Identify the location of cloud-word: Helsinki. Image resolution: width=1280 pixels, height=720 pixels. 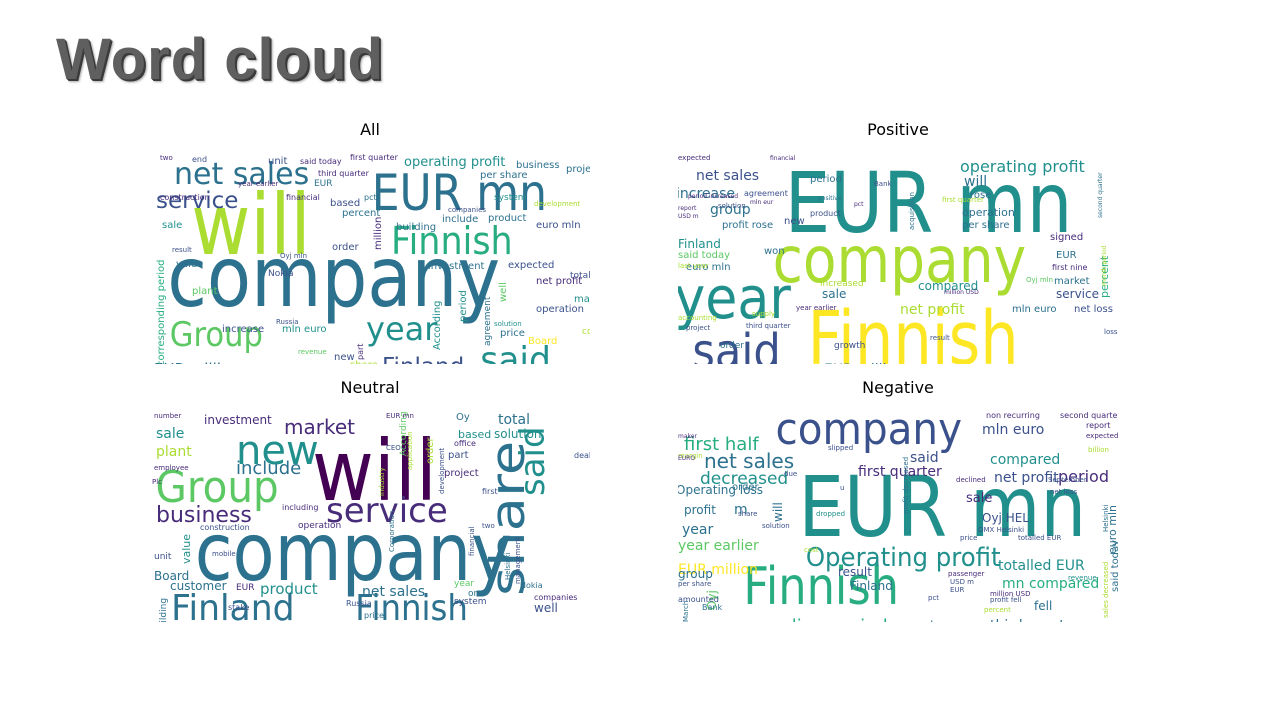
(1106, 518).